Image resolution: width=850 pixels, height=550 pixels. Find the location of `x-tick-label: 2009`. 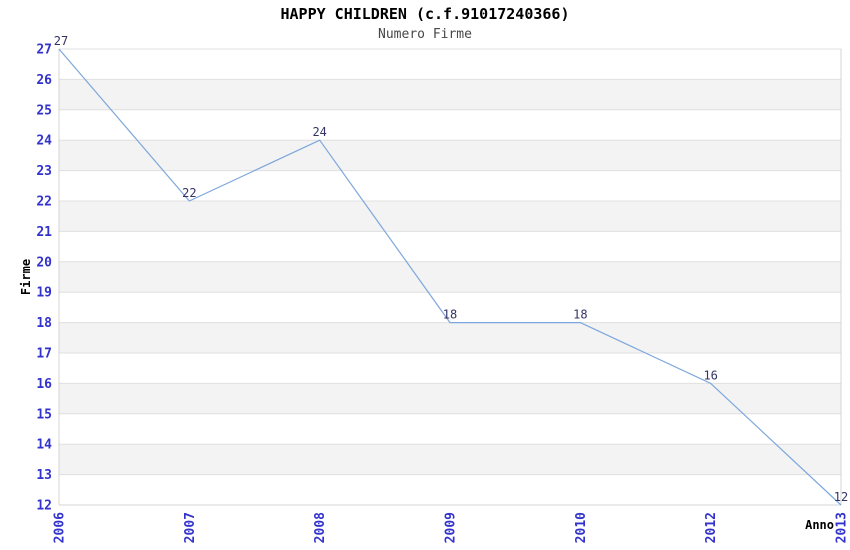

x-tick-label: 2009 is located at coordinates (451, 527).